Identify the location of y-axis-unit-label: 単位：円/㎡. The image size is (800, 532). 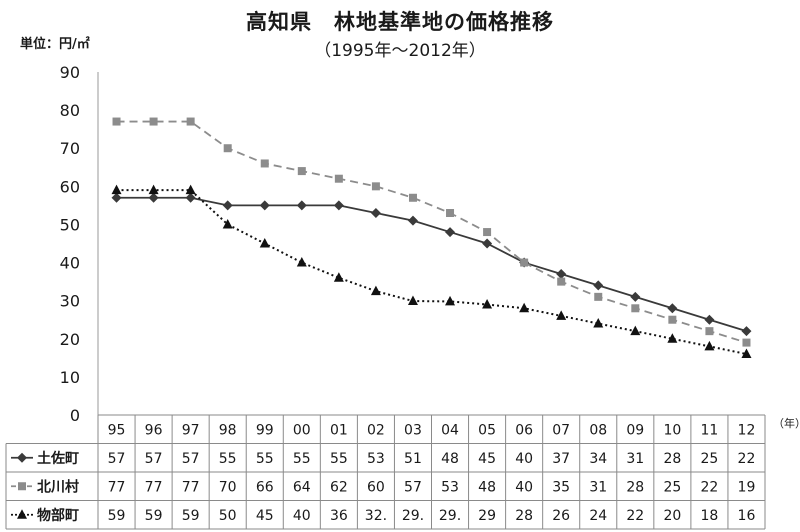
(55, 44).